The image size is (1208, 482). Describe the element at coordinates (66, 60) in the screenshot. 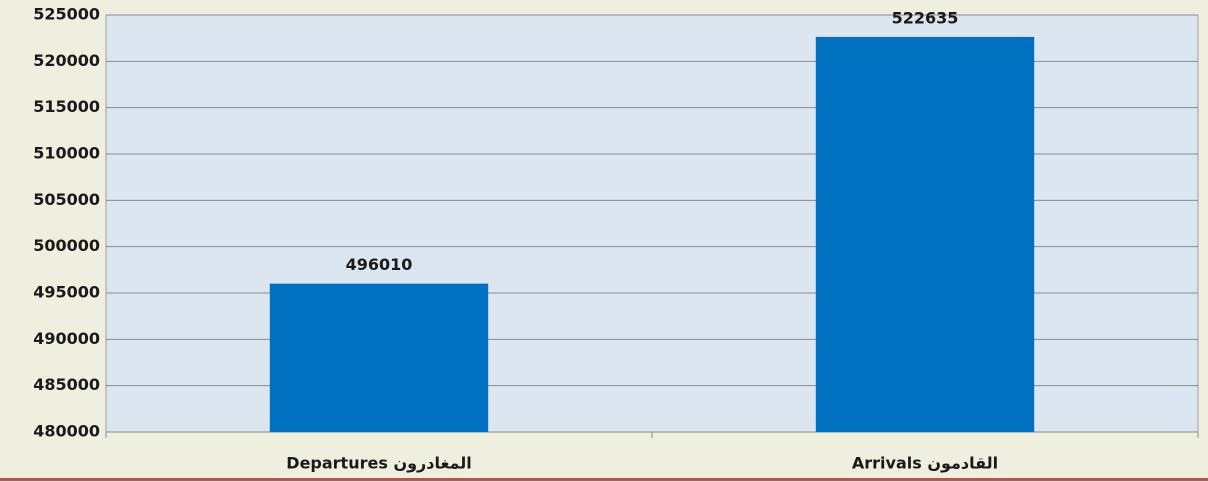

I see `y-tick-label: 520000` at that location.